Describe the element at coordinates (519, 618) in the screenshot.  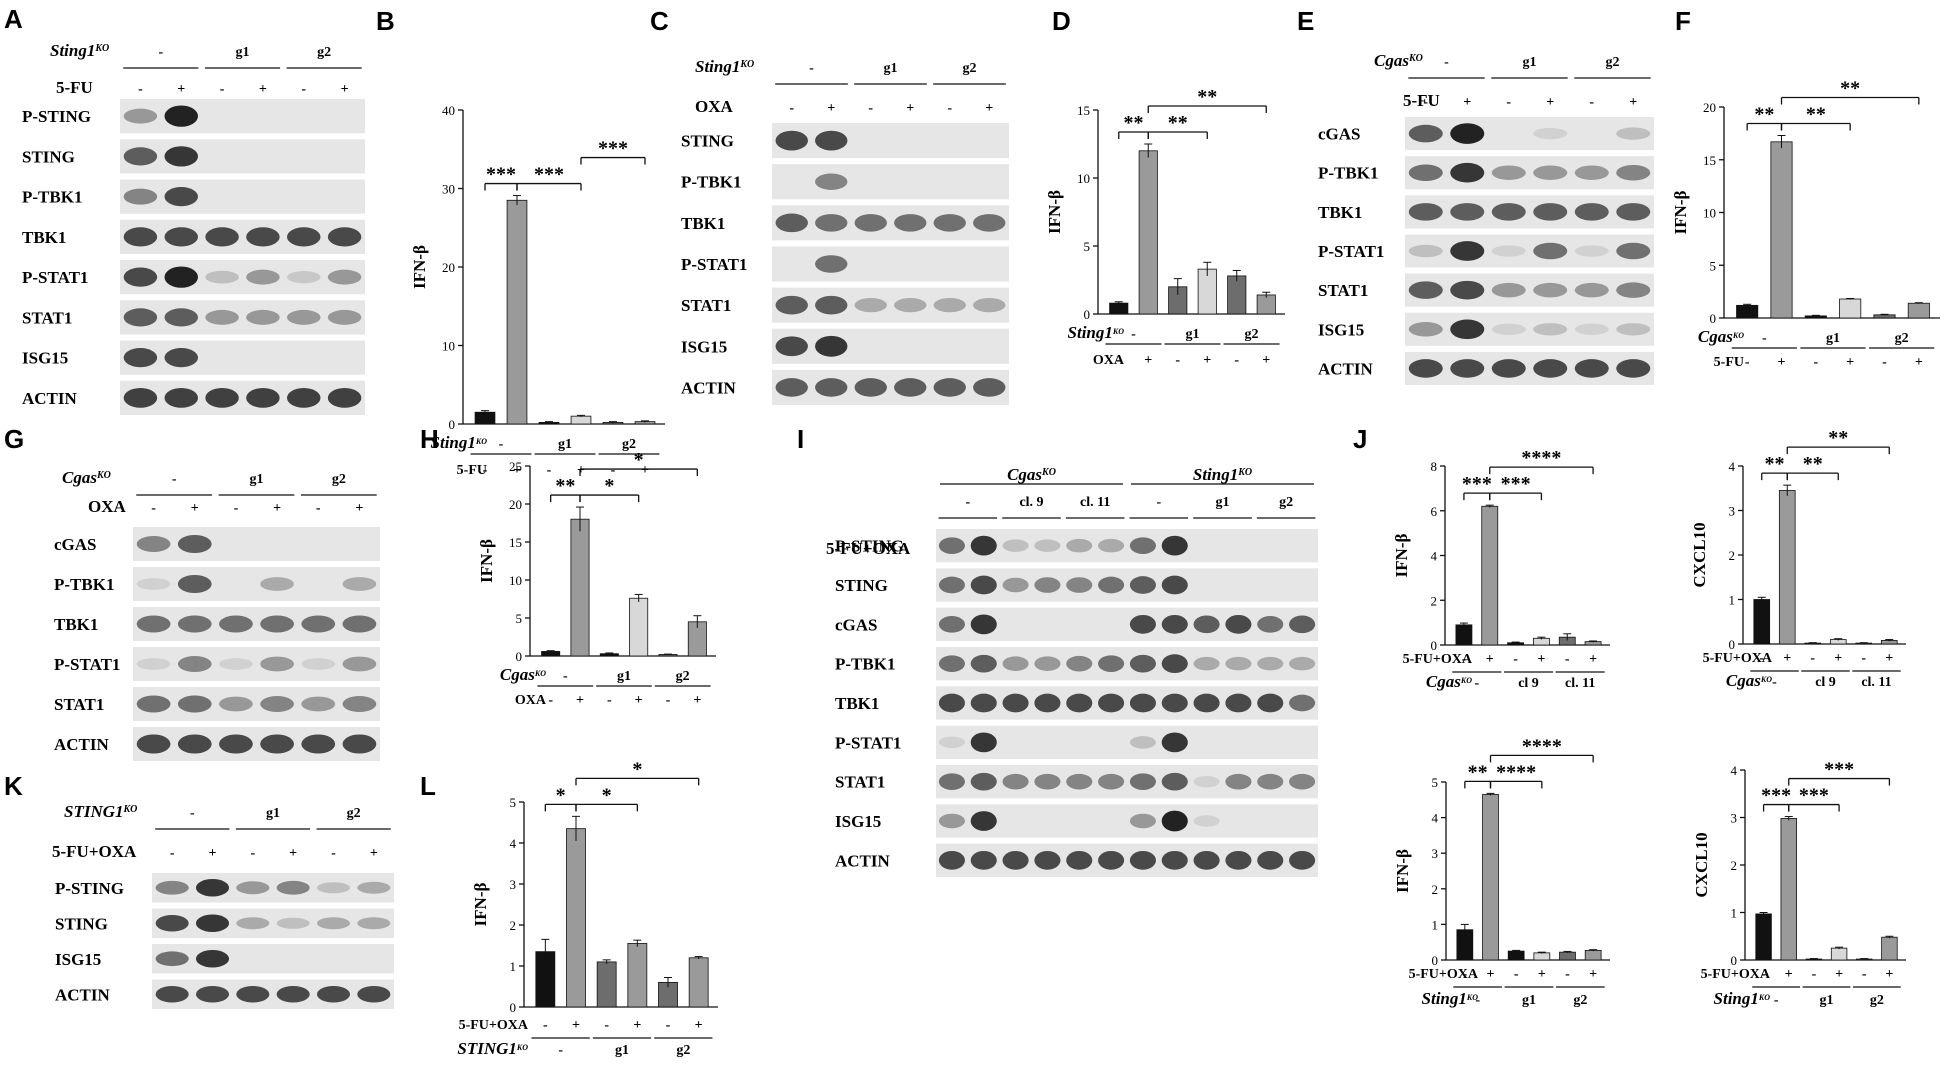
I see `y-tick-label: 5` at that location.